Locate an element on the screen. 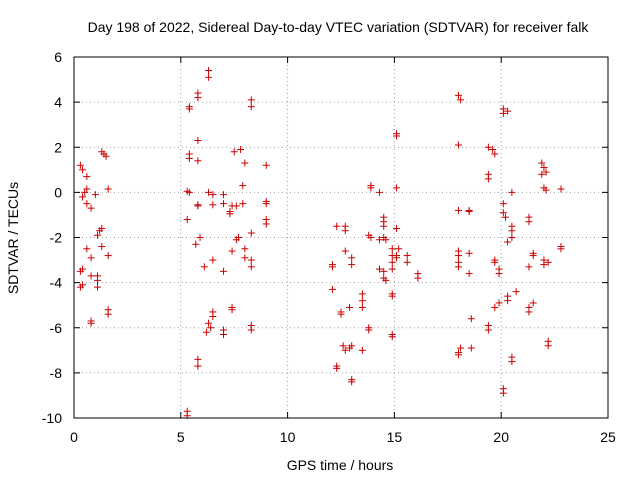 This screenshot has height=480, width=640. y-tick-label: -4 is located at coordinates (56, 283).